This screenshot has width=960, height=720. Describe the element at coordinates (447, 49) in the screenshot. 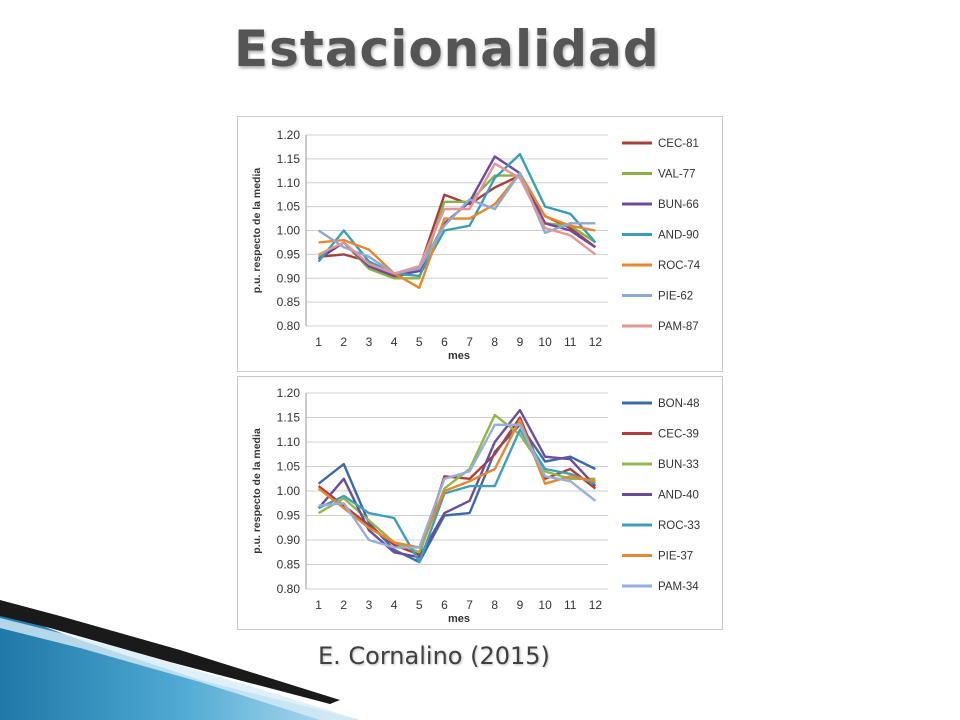

I see `slide-title: Estacionalidad` at that location.